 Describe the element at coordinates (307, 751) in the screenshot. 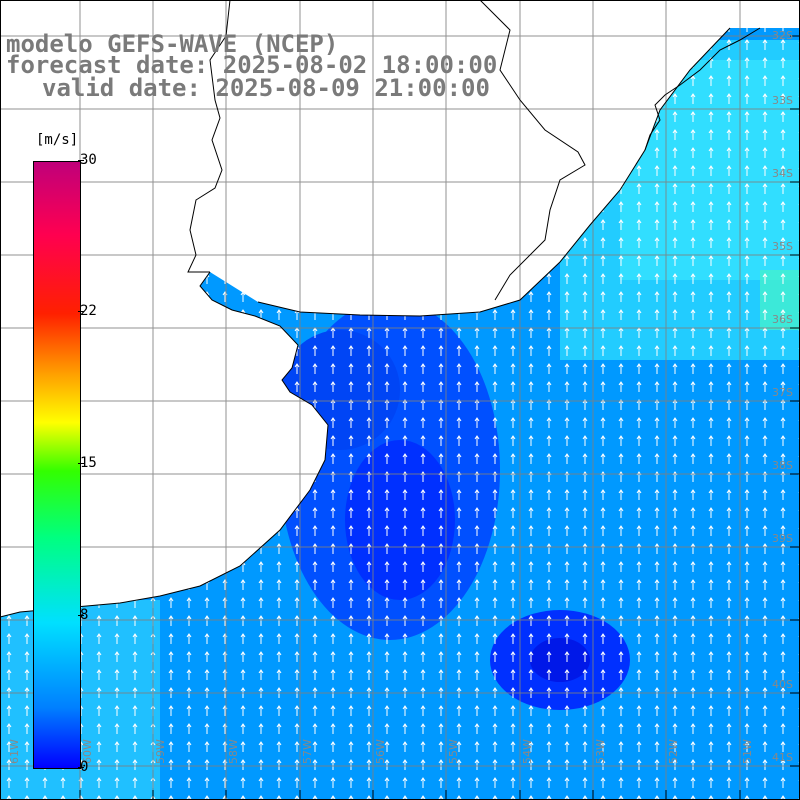

I see `lon-label: 57W` at that location.